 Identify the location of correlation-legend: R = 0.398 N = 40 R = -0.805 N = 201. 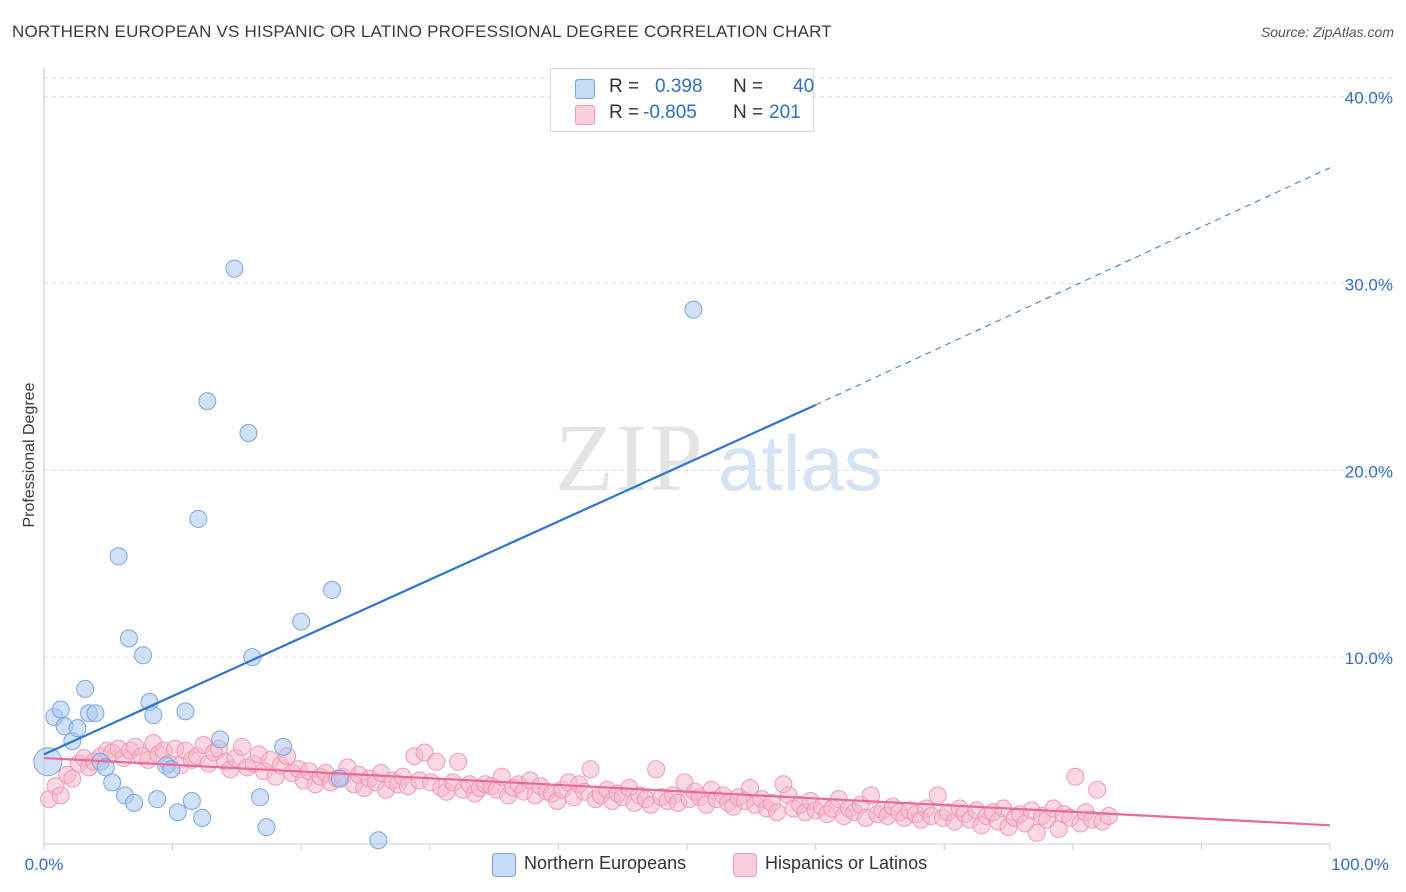
(682, 100).